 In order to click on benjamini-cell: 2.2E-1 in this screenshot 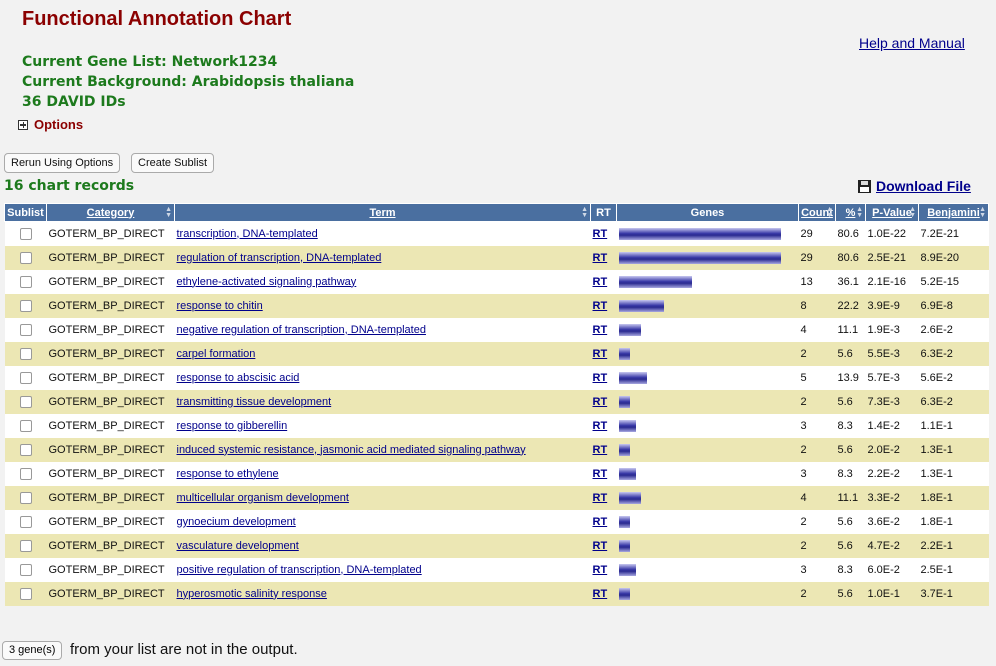, I will do `click(953, 545)`.